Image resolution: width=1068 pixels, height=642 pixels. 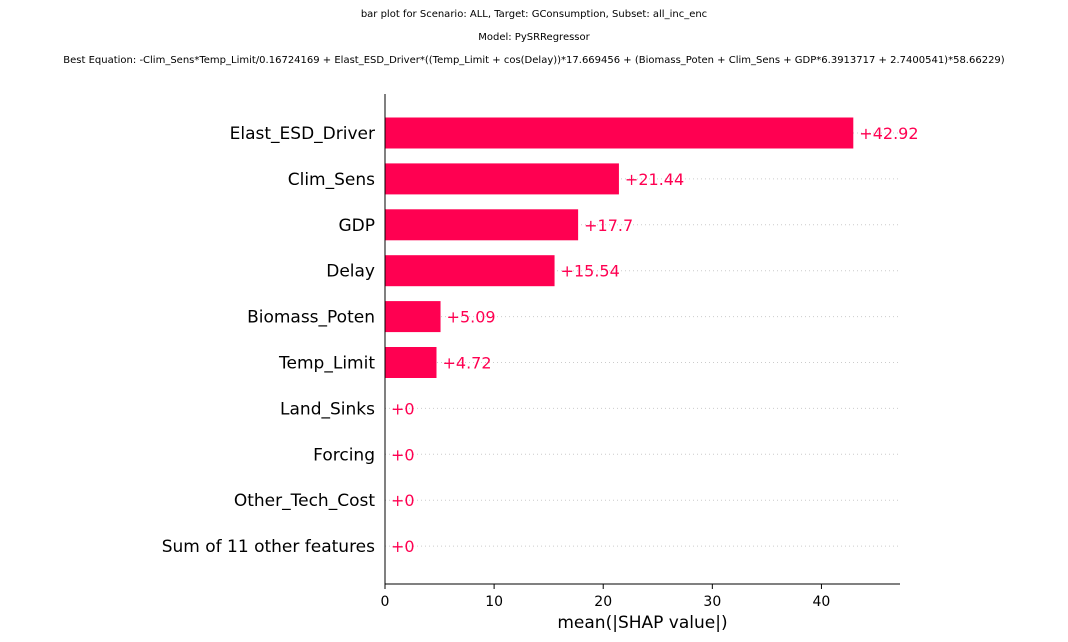 What do you see at coordinates (385, 602) in the screenshot?
I see `x-tick-label: 0` at bounding box center [385, 602].